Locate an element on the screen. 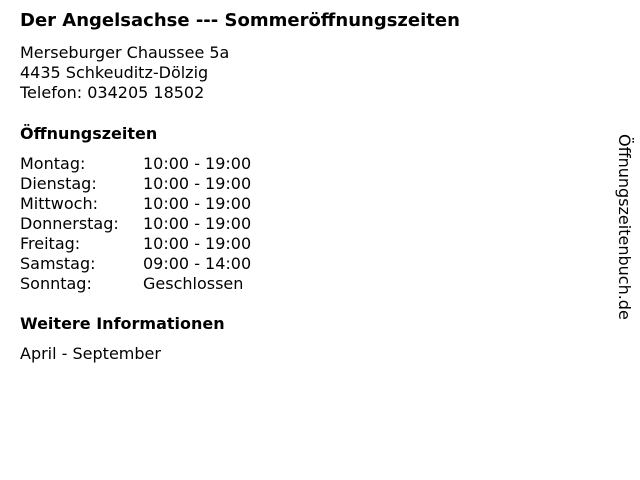 This screenshot has height=480, width=640. info-text: April - September is located at coordinates (90, 353).